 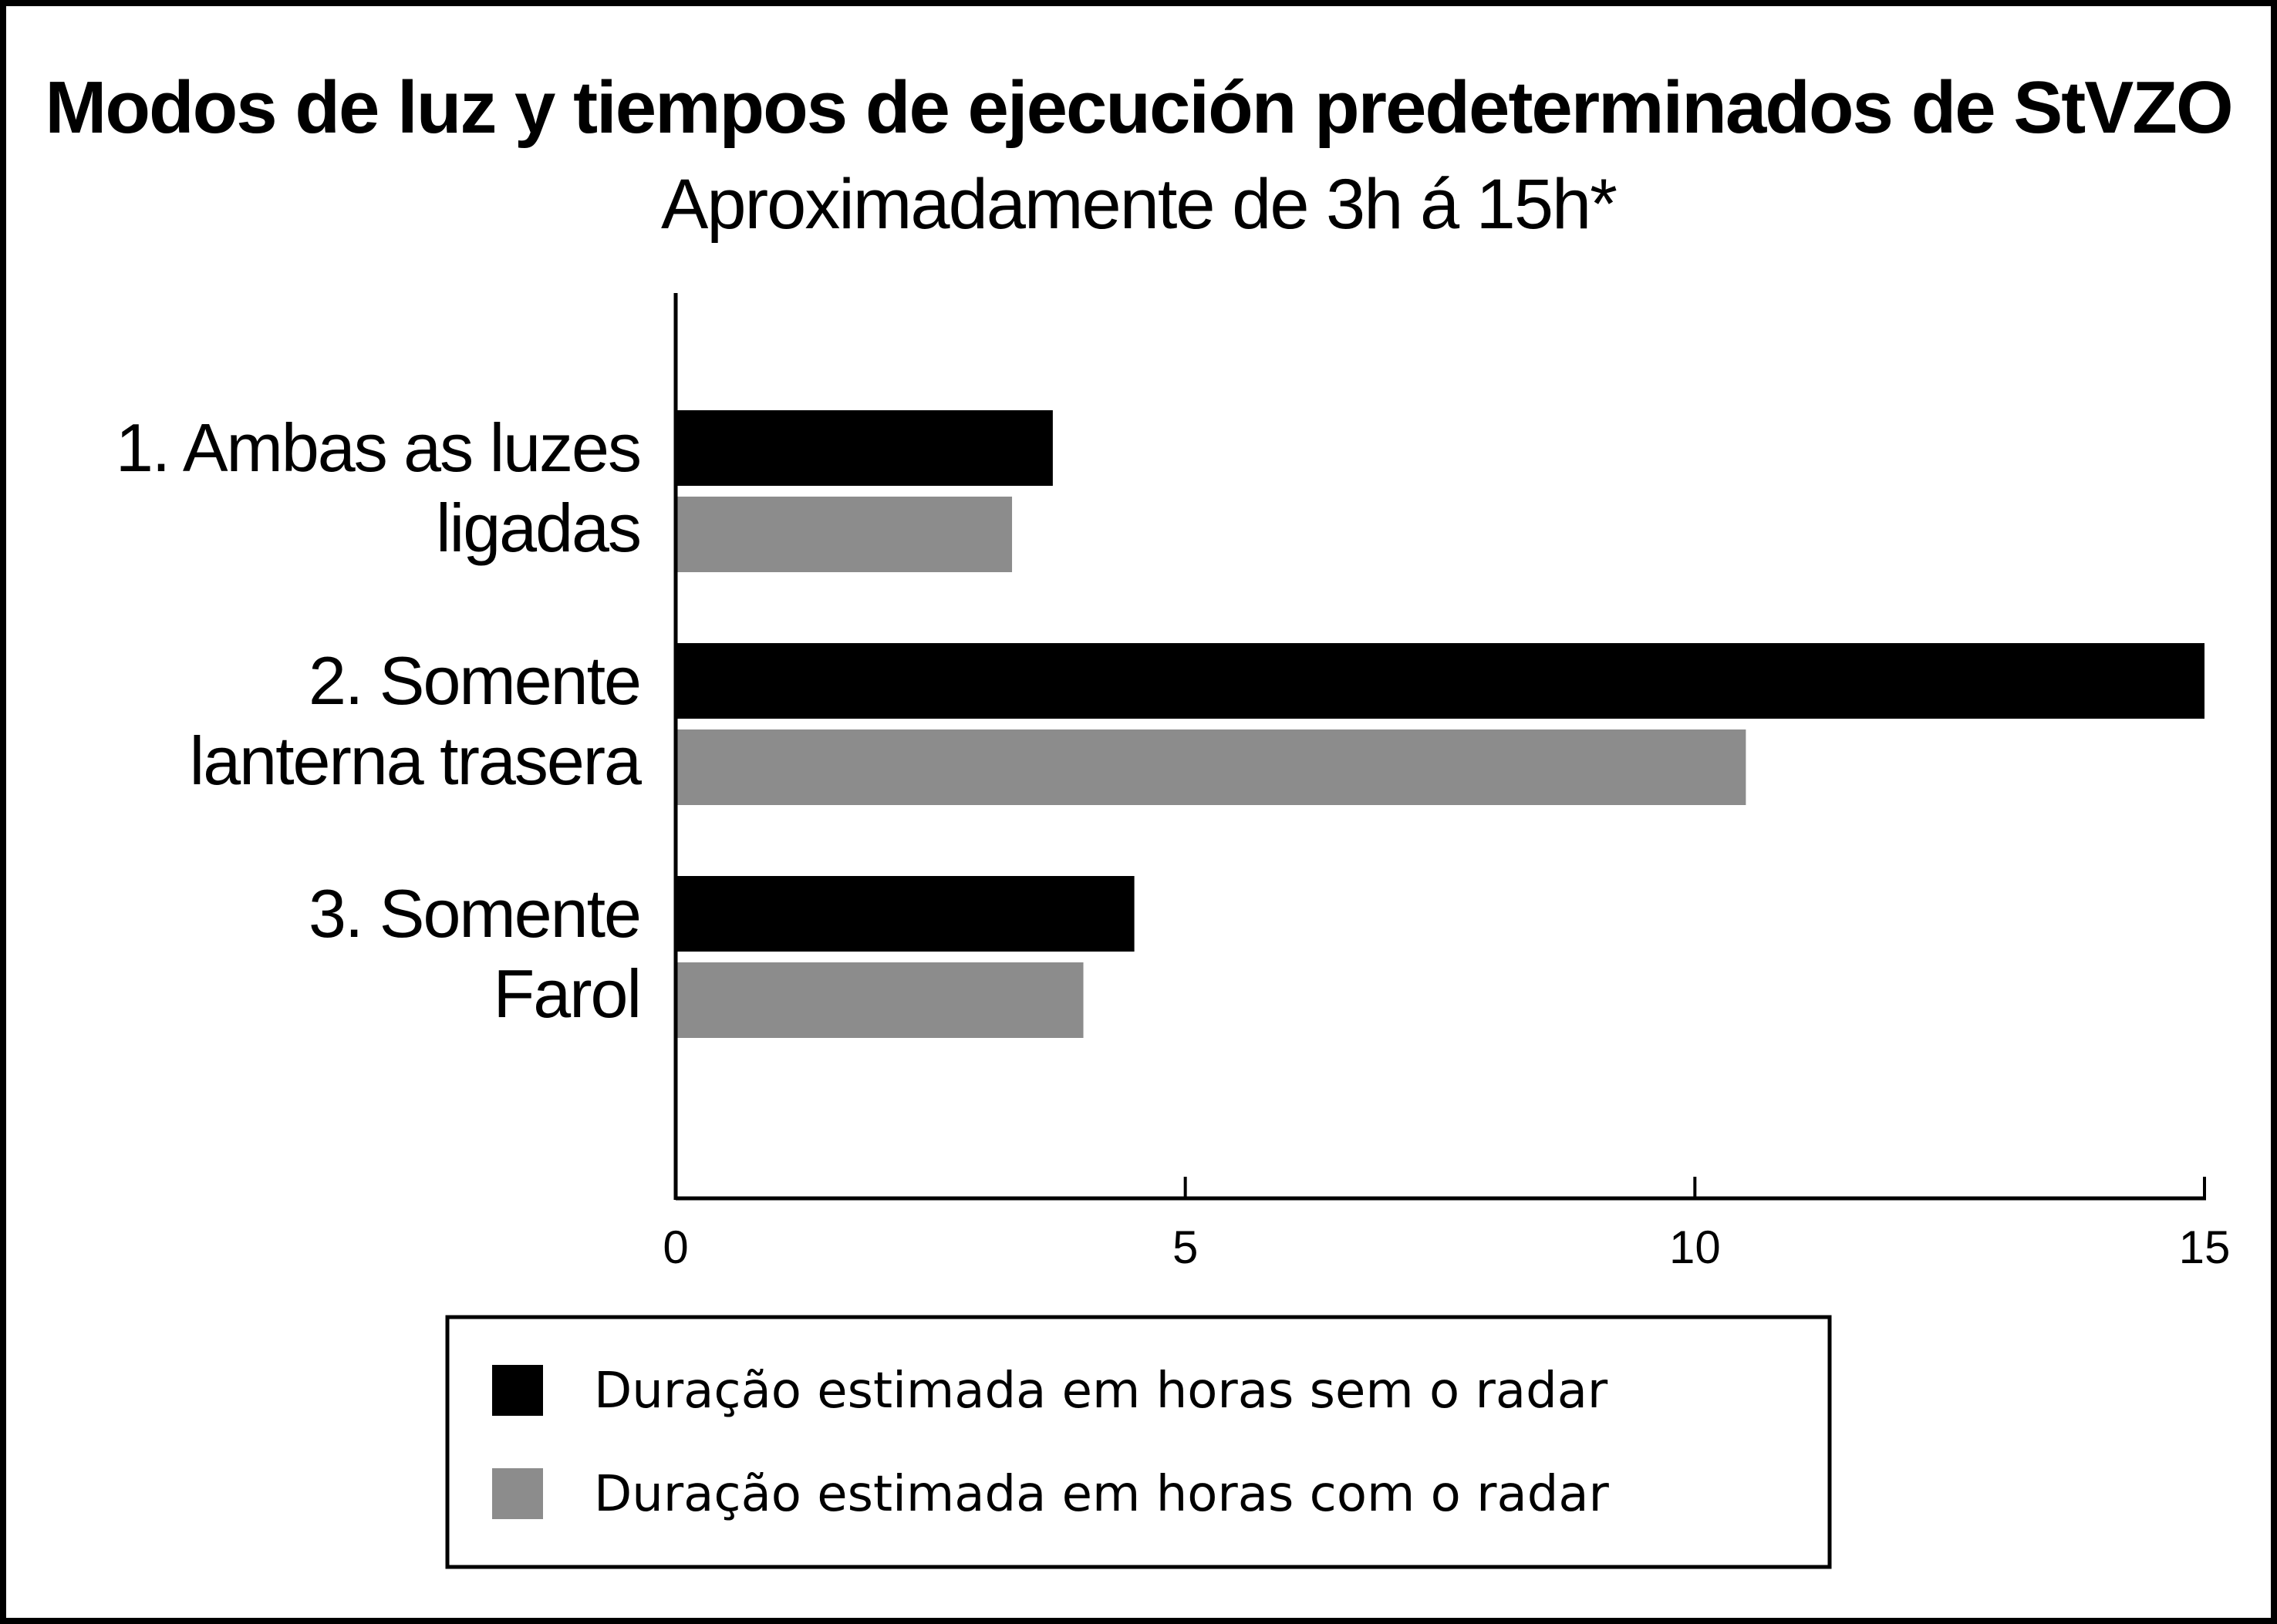 What do you see at coordinates (1102, 1494) in the screenshot?
I see `legend-label-com-radar: Duração estimada em horas com o radar` at bounding box center [1102, 1494].